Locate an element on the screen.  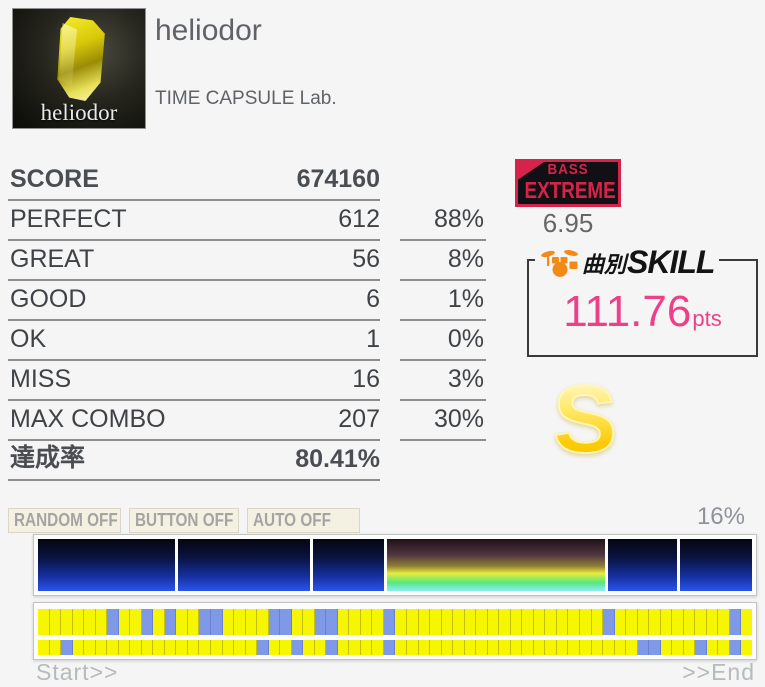
table-row: GREAT 56 8% is located at coordinates (247, 261).